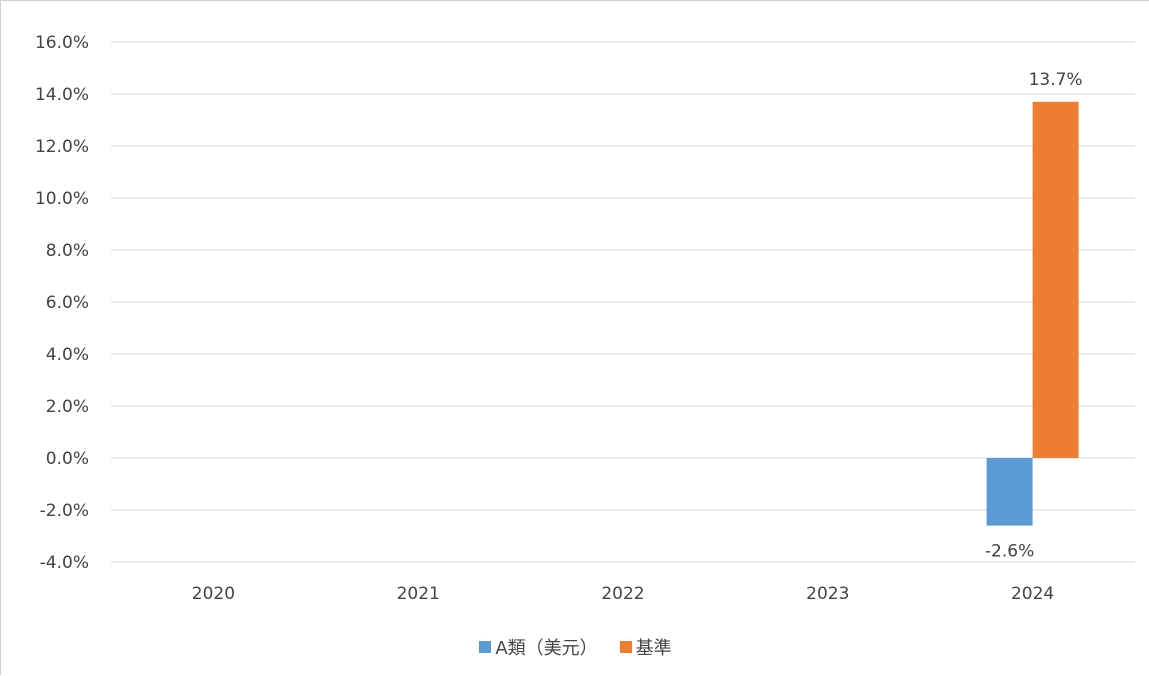  I want to click on legend-item-series-a: A類（美元）, so click(538, 647).